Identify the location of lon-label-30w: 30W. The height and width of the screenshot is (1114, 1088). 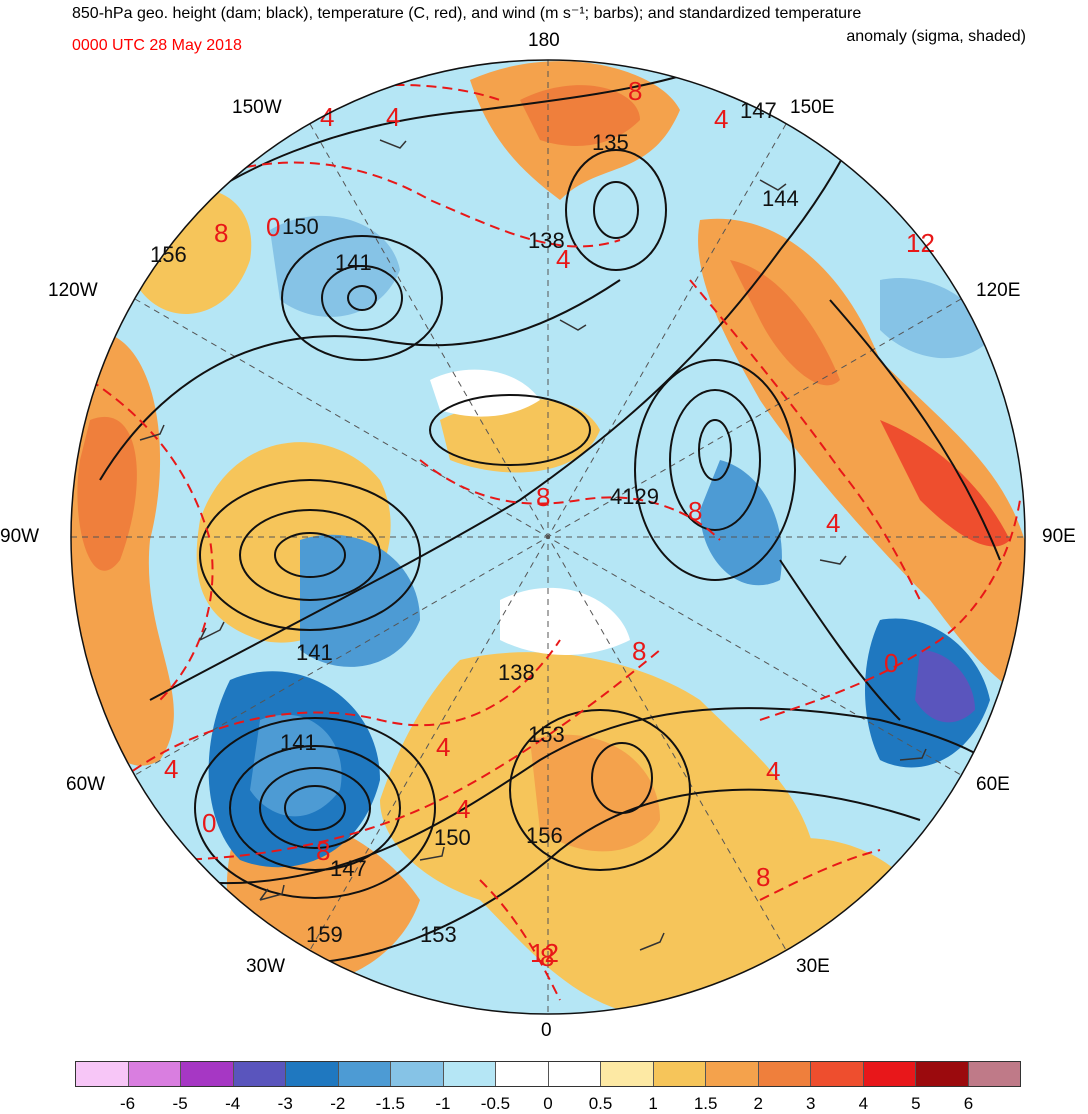
(266, 966).